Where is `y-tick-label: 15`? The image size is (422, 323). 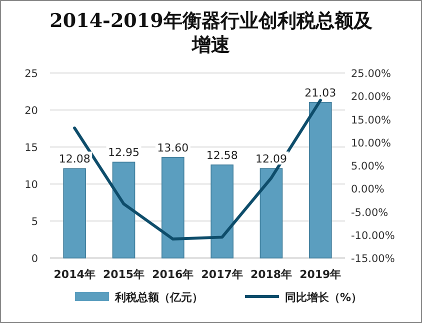 y-tick-label: 15 is located at coordinates (31, 148).